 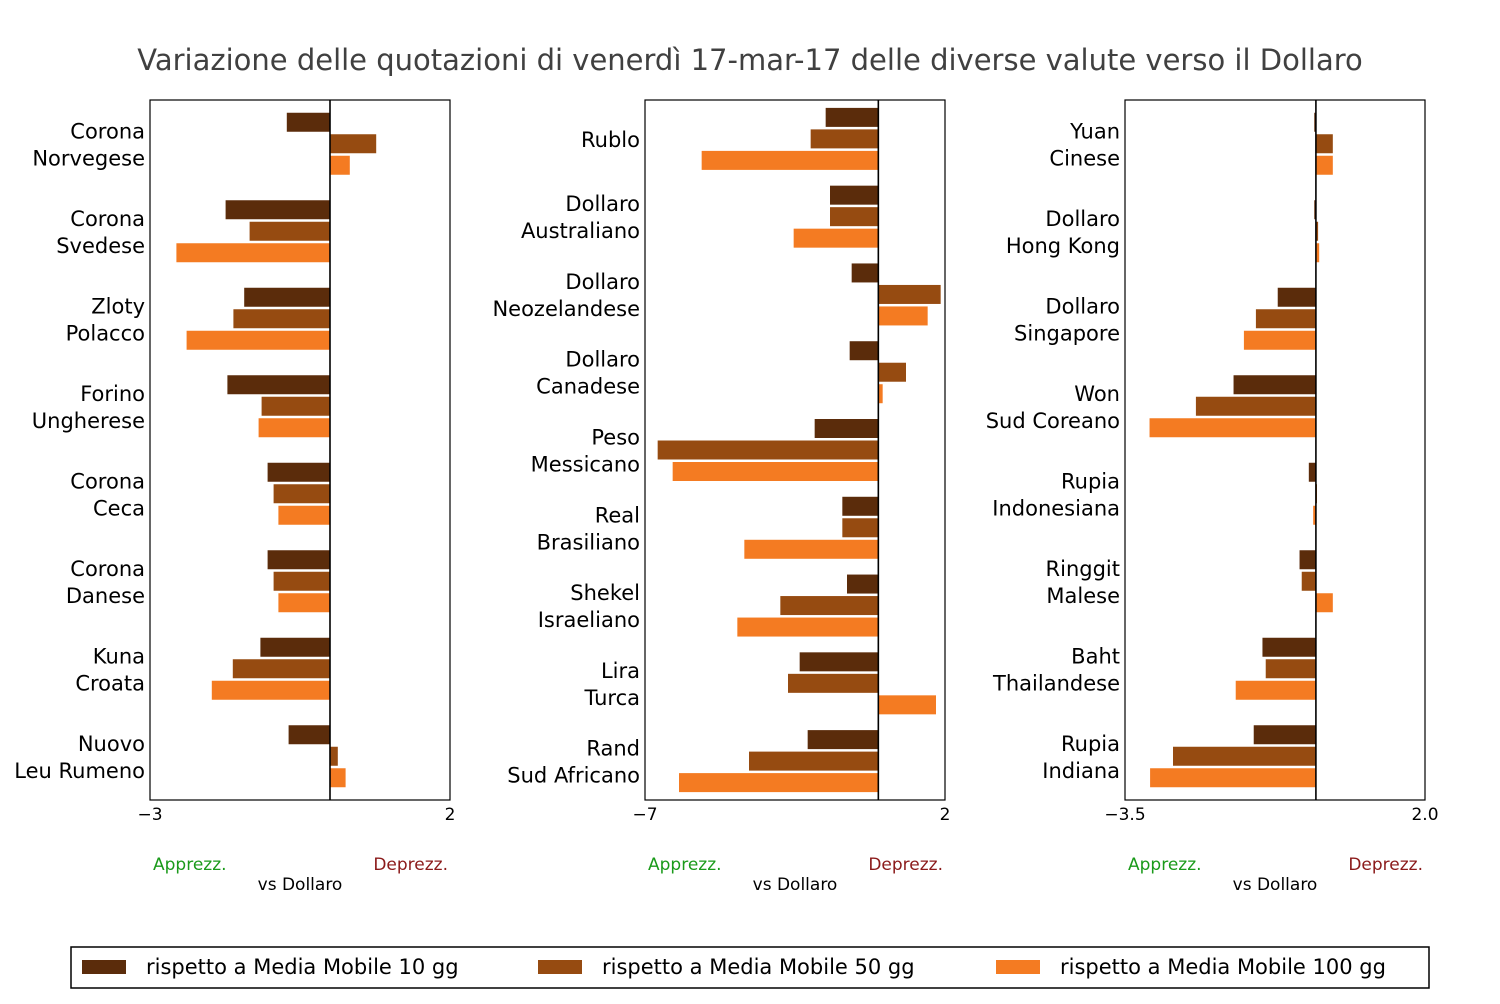 I want to click on category-label: Baht, so click(x=1095, y=656).